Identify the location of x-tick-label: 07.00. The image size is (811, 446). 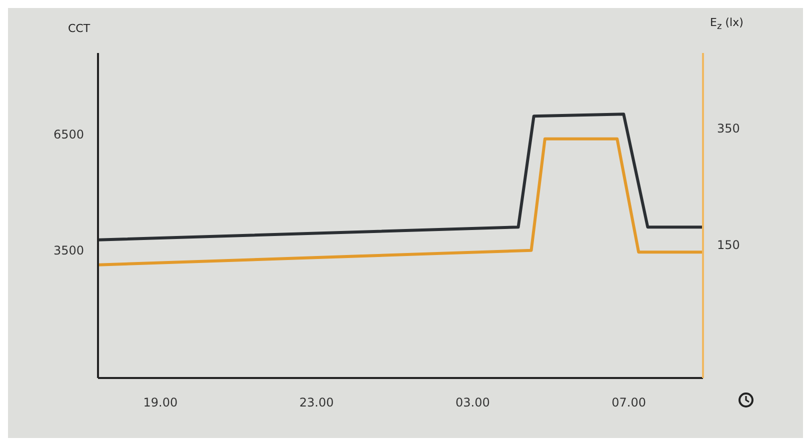
(629, 403).